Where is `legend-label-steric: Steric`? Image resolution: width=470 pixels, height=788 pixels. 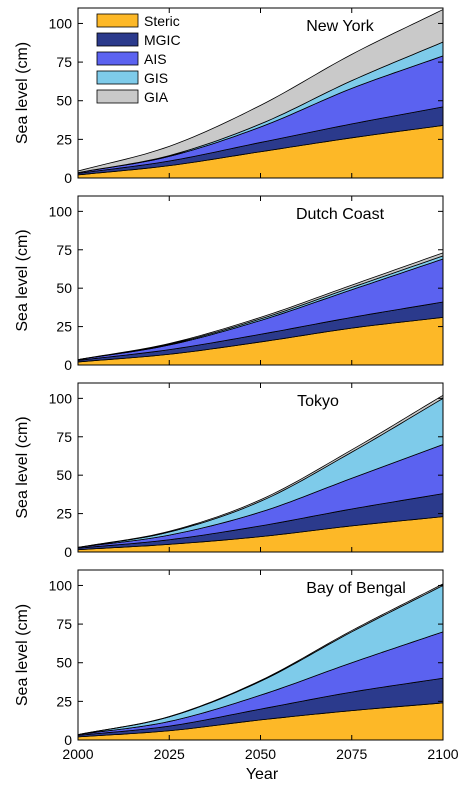 legend-label-steric: Steric is located at coordinates (162, 21).